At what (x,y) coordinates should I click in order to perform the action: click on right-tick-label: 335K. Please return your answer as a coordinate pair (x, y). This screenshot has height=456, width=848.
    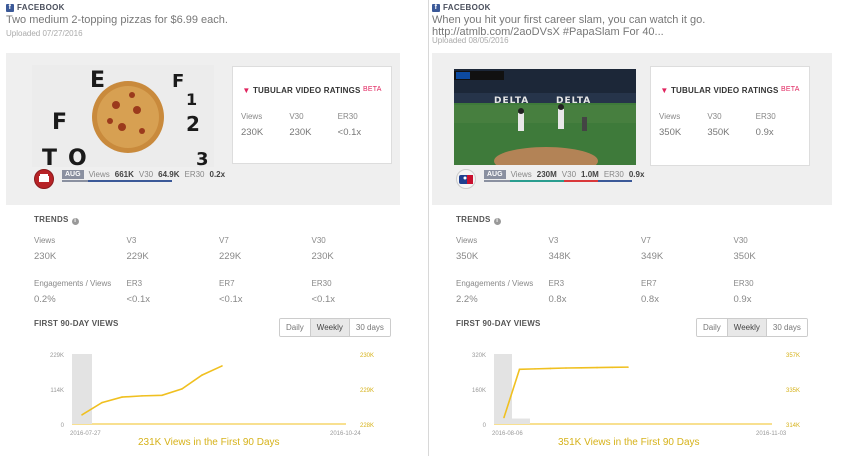
    Looking at the image, I should click on (793, 391).